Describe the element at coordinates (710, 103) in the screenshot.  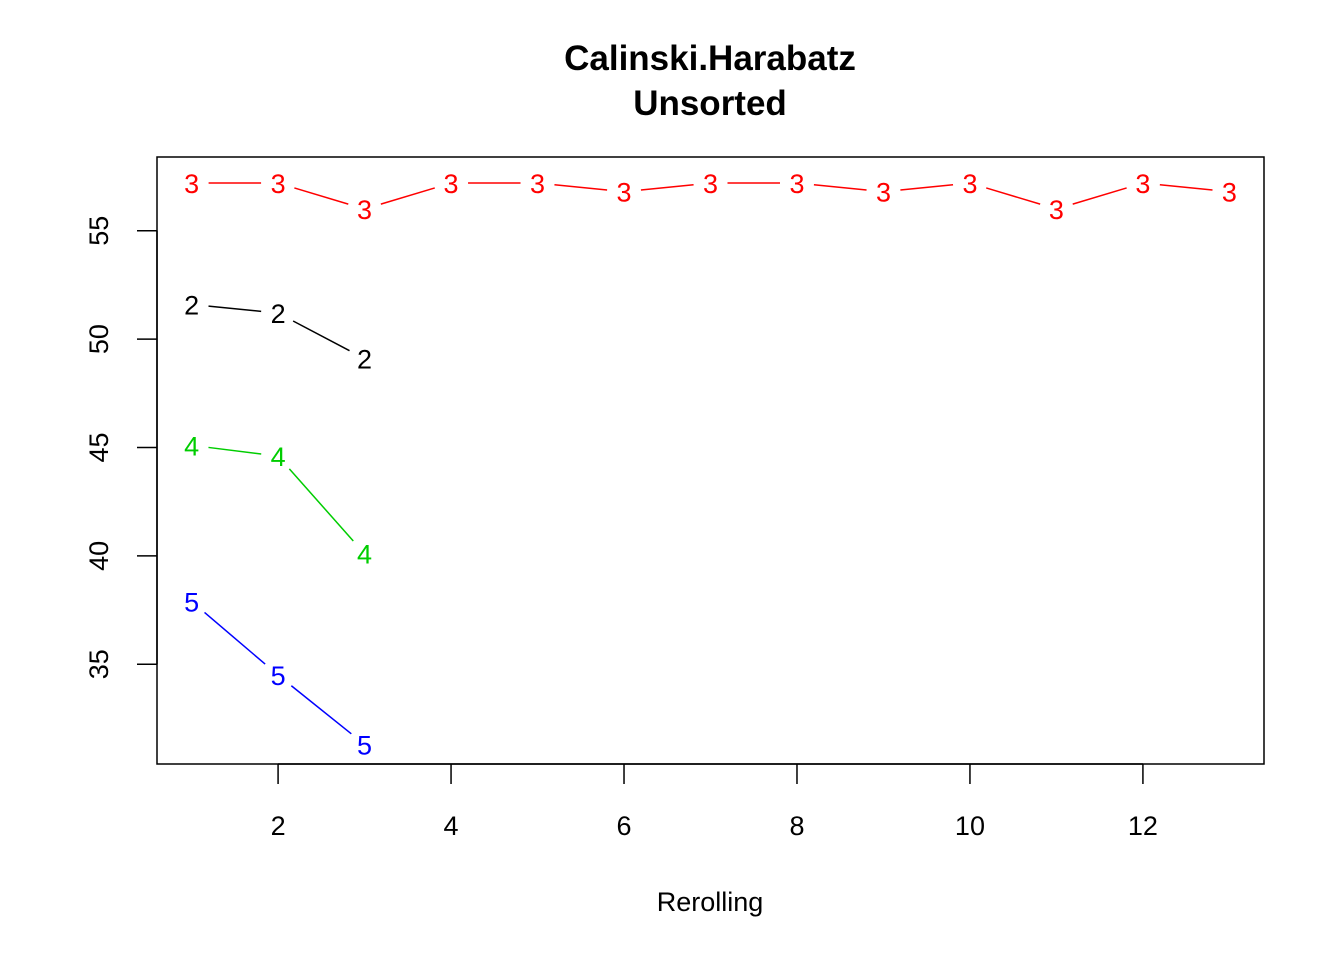
I see `chart-subtitle: Unsorted` at that location.